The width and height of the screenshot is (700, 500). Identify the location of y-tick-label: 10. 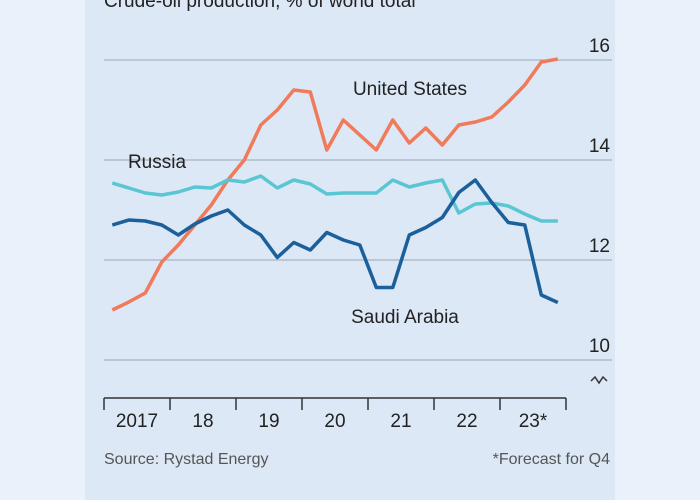
(599, 346).